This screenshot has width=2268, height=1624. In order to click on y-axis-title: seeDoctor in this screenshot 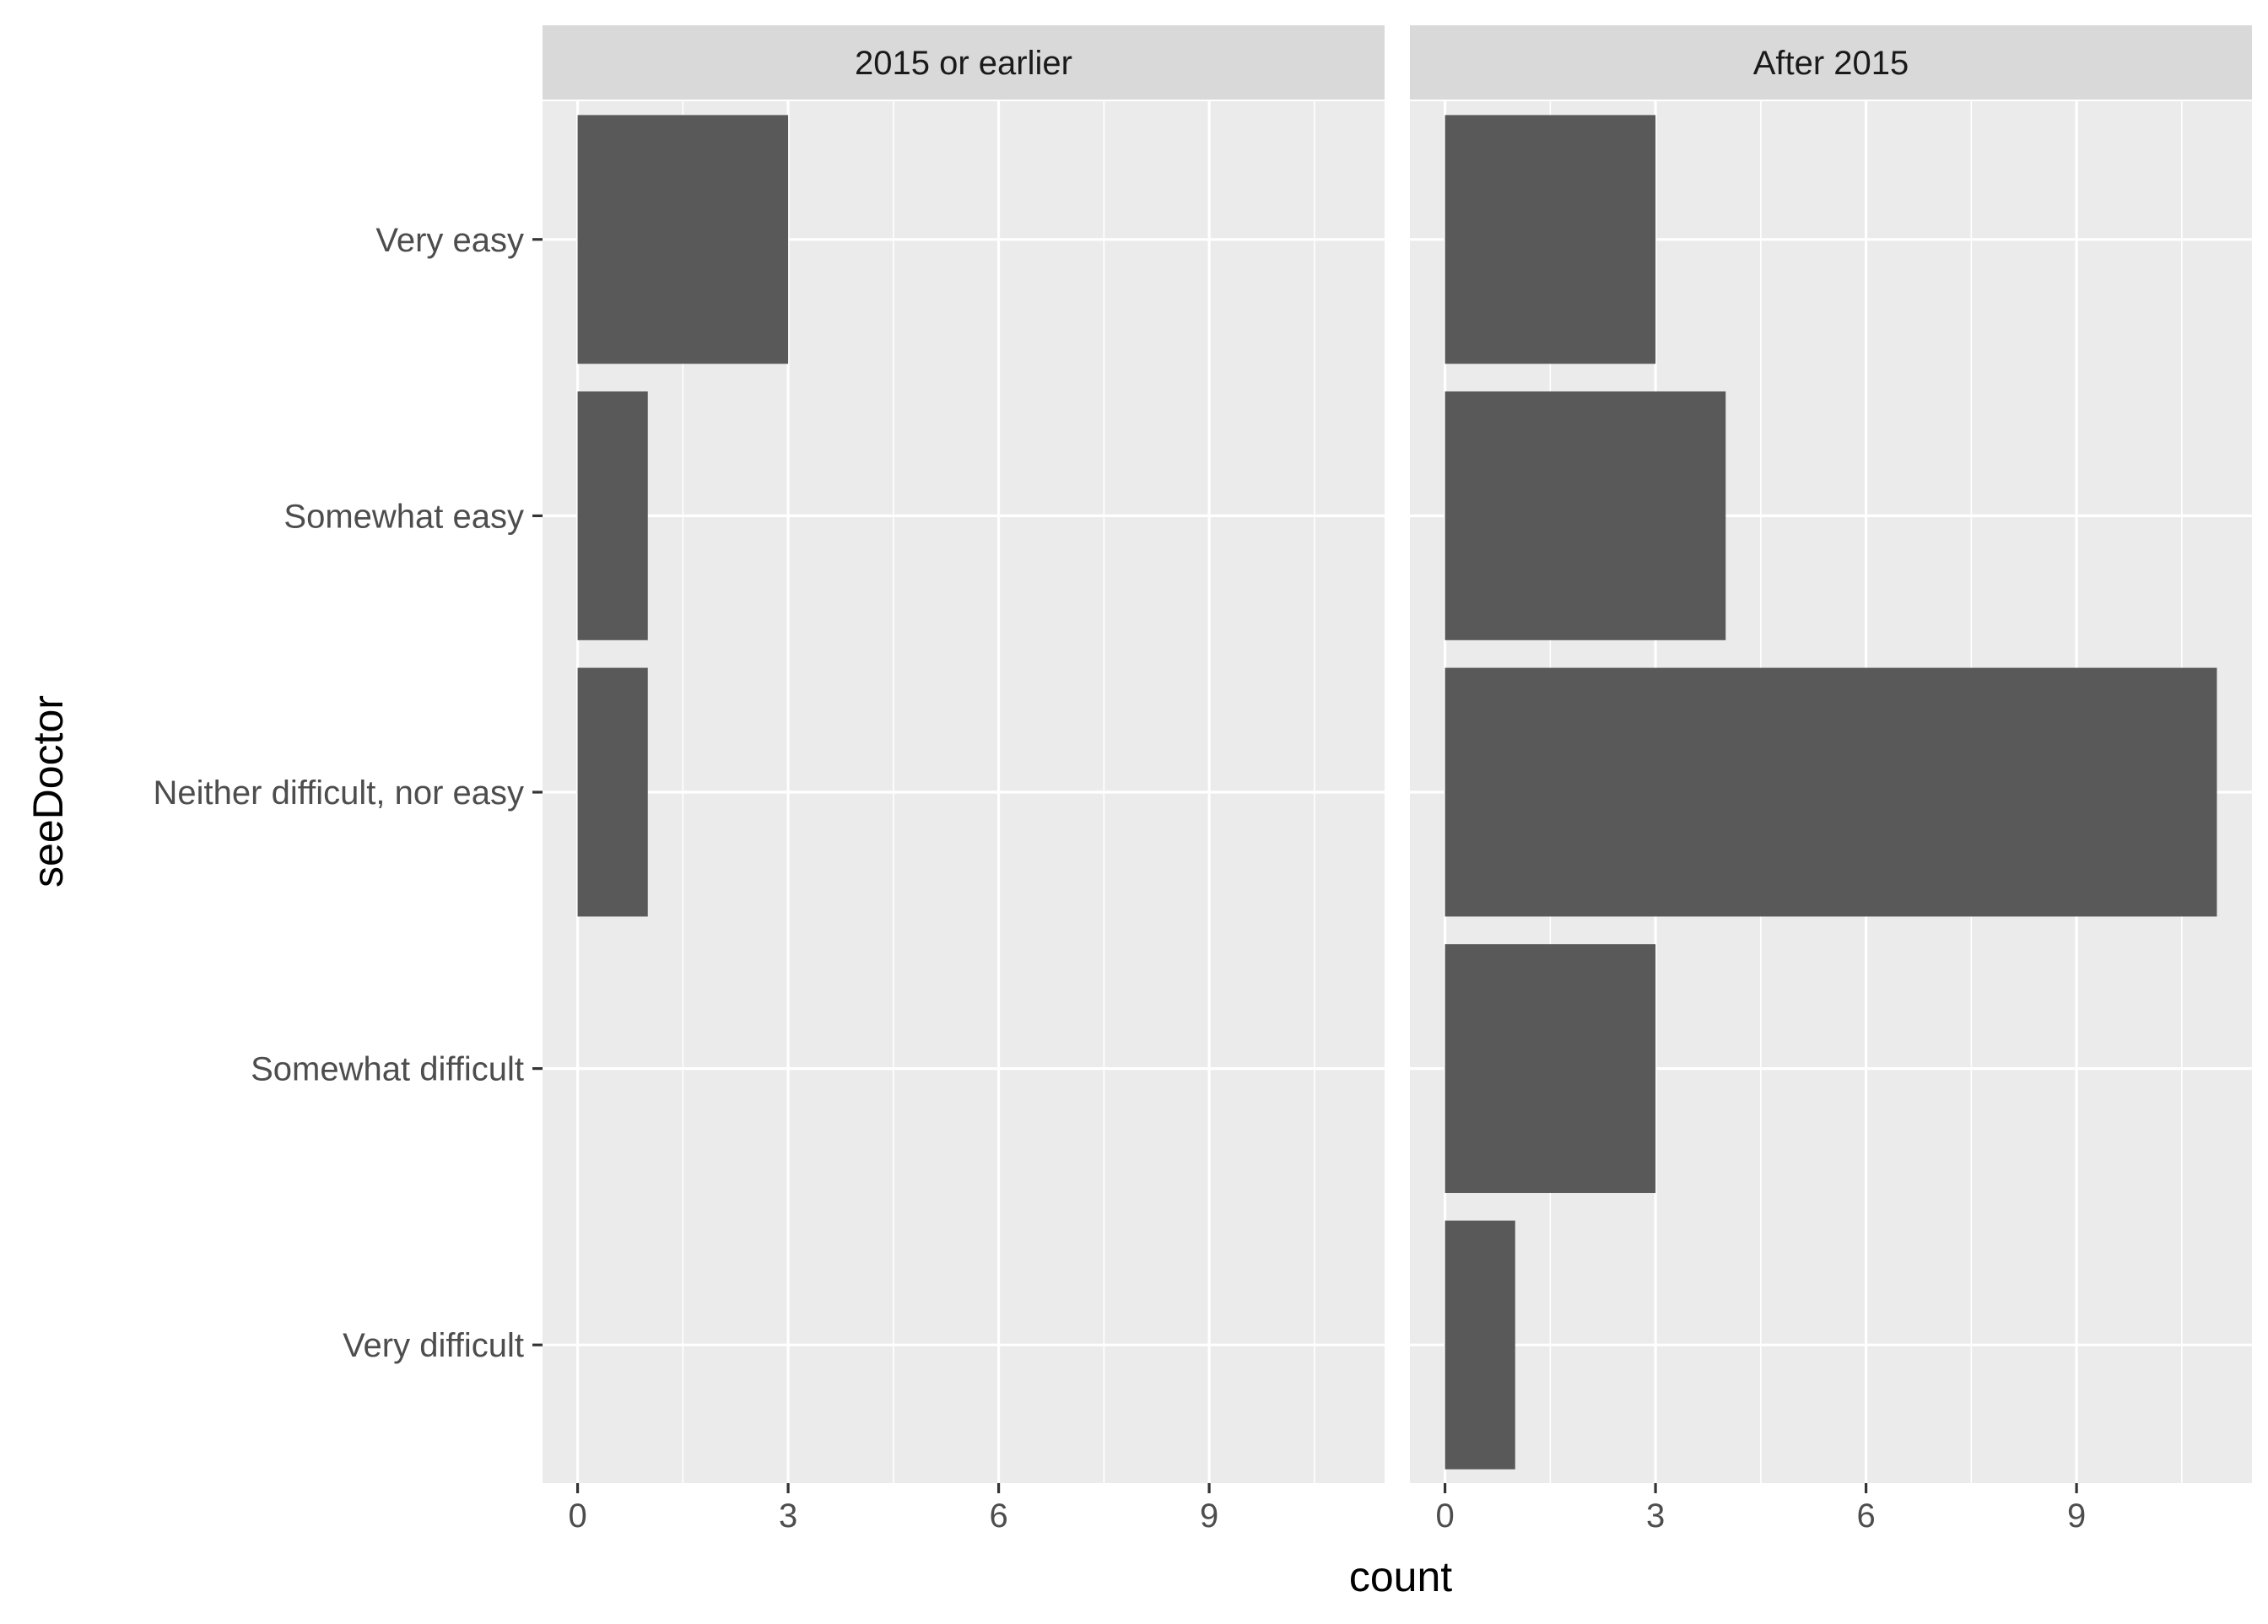, I will do `click(48, 791)`.